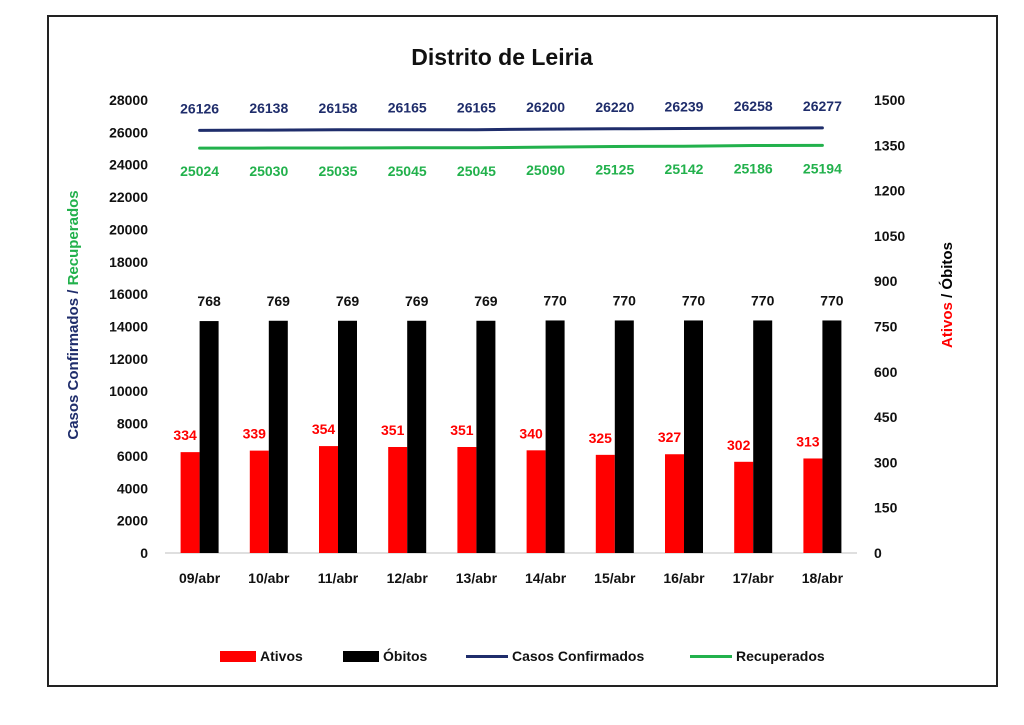  What do you see at coordinates (684, 106) in the screenshot?
I see `data-label-casos-confirmados: 26239` at bounding box center [684, 106].